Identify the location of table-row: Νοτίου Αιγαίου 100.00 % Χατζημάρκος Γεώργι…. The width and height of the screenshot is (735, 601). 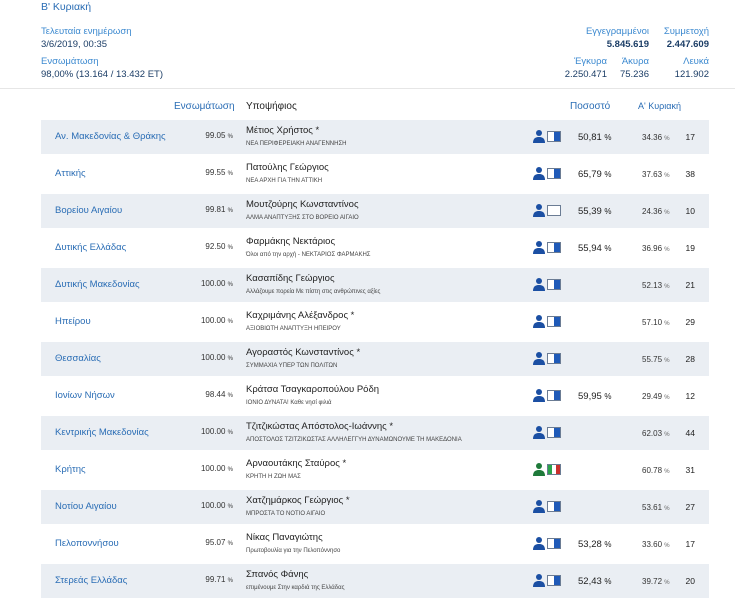
(375, 507).